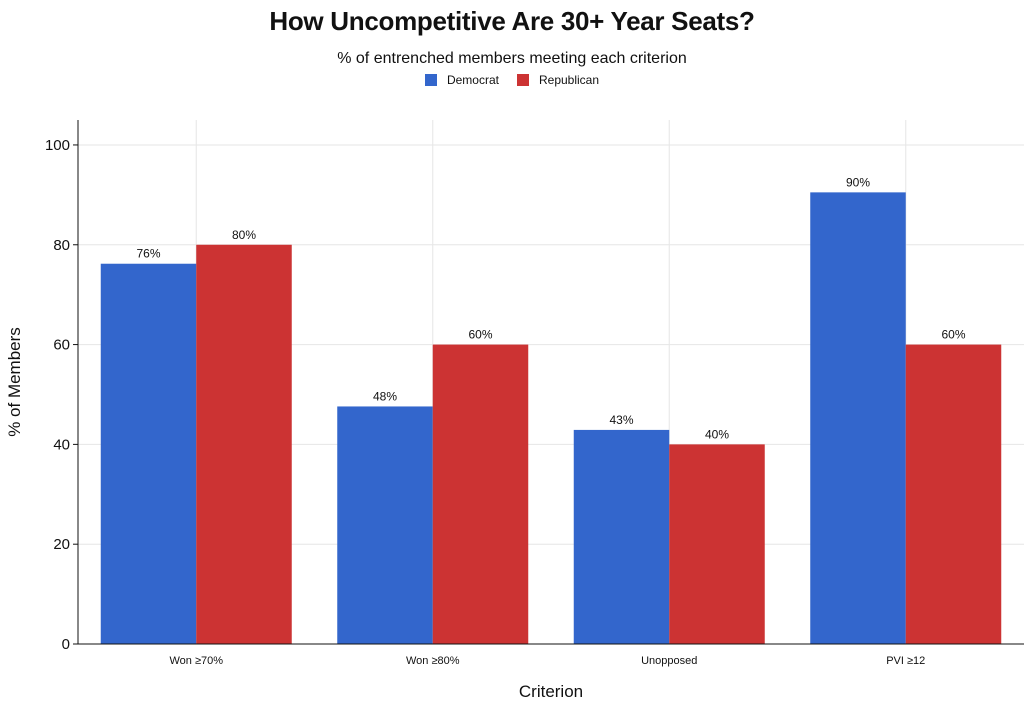  I want to click on legend-item-republican: Republican, so click(558, 80).